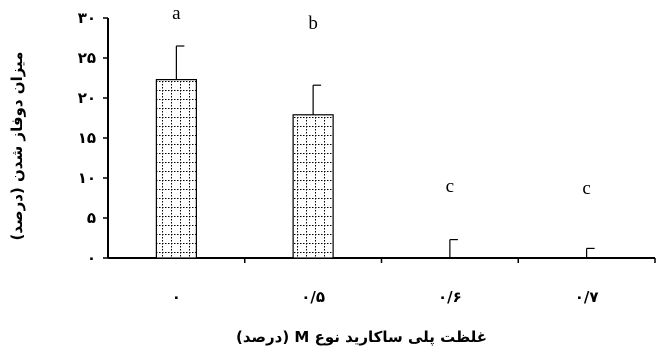  What do you see at coordinates (176, 13) in the screenshot?
I see `significance-letter: a` at bounding box center [176, 13].